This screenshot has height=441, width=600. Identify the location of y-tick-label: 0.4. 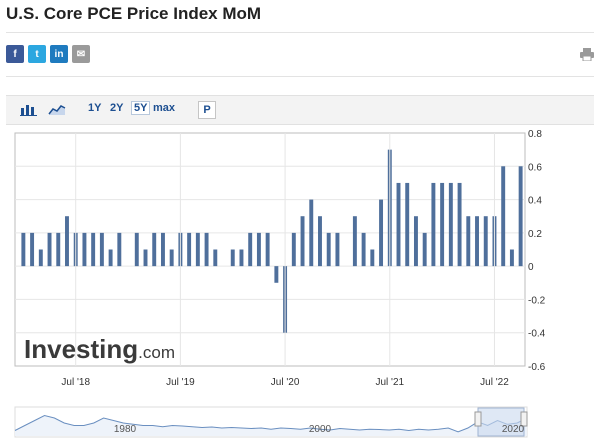
(535, 201).